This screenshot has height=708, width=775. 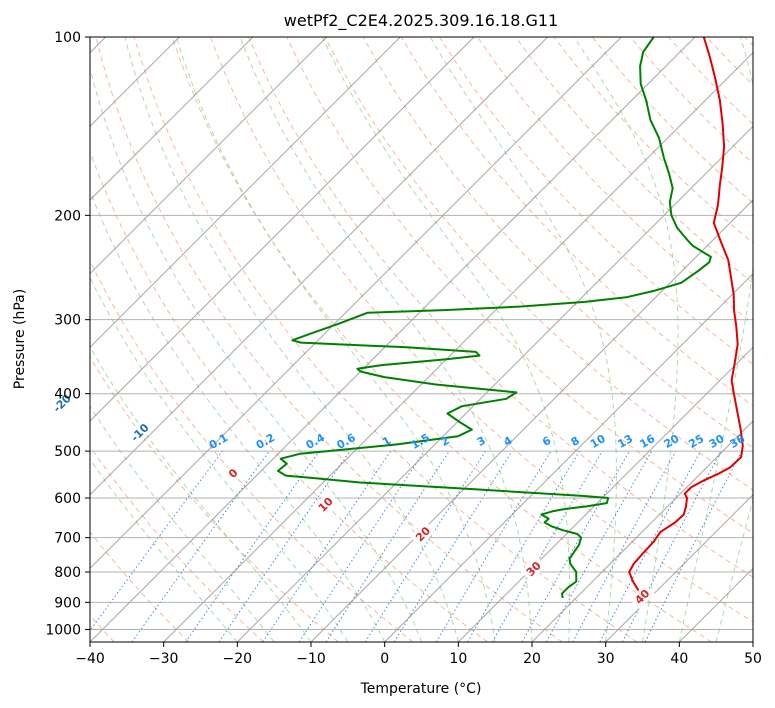 What do you see at coordinates (532, 659) in the screenshot?
I see `x-tick-label: 20` at bounding box center [532, 659].